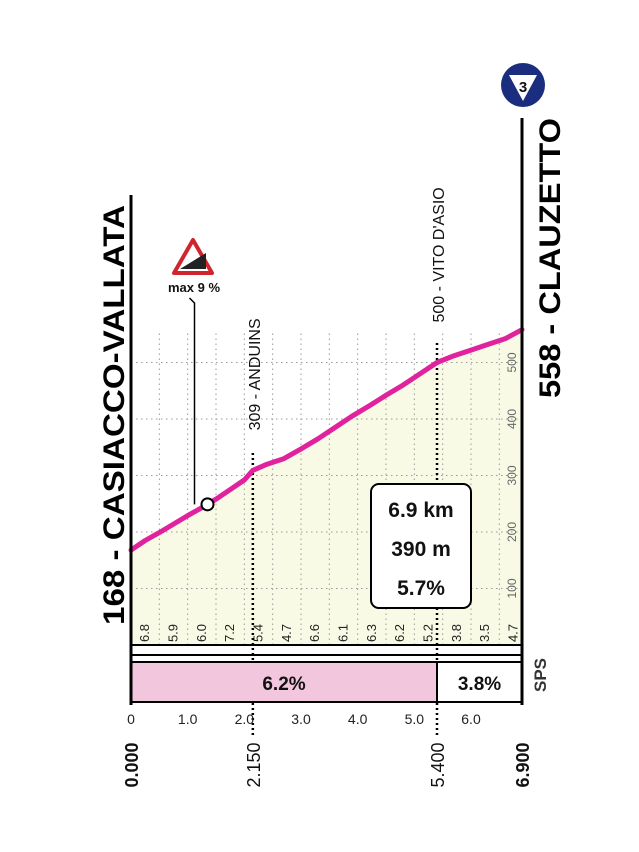 Image resolution: width=639 pixels, height=852 pixels. What do you see at coordinates (131, 719) in the screenshot?
I see `x-tick-label: 0` at bounding box center [131, 719].